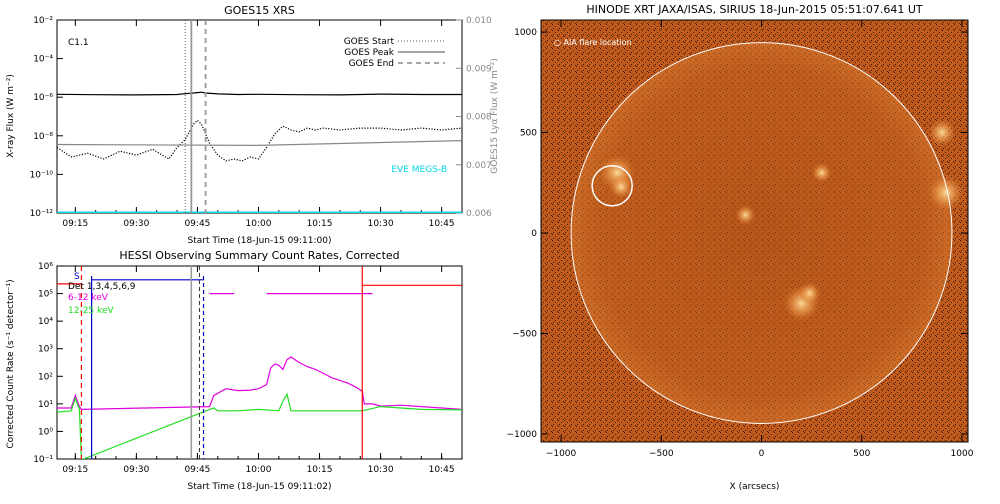 The image size is (1000, 504). I want to click on hessi-xlabel: Start Time (18-Jun-15 09:11:02), so click(260, 487).